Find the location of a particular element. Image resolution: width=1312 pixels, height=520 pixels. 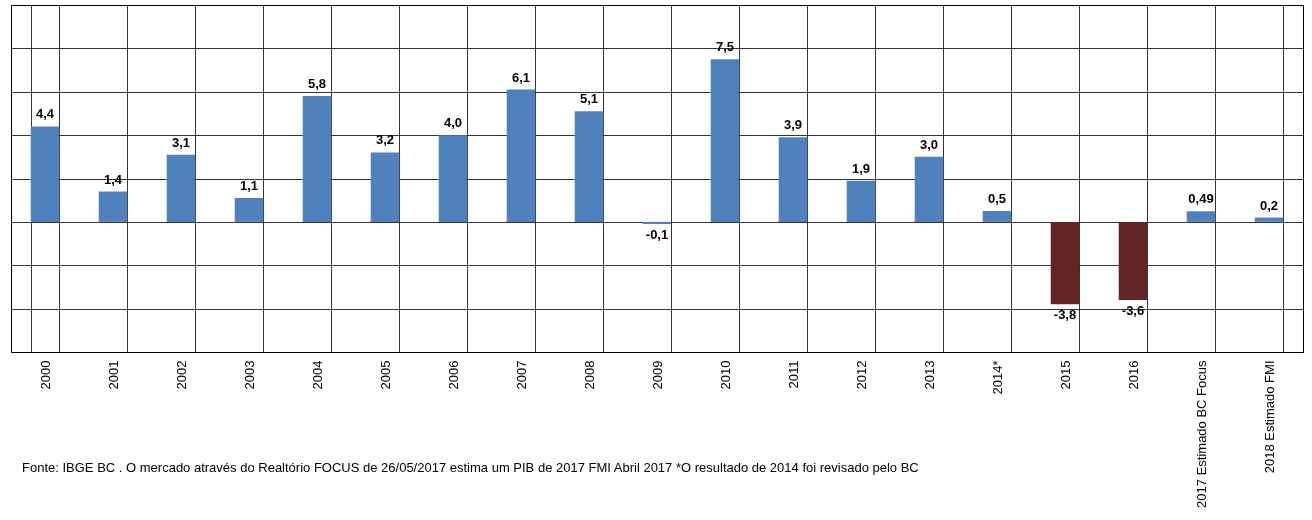

x-tick-label: 2014* is located at coordinates (997, 377).